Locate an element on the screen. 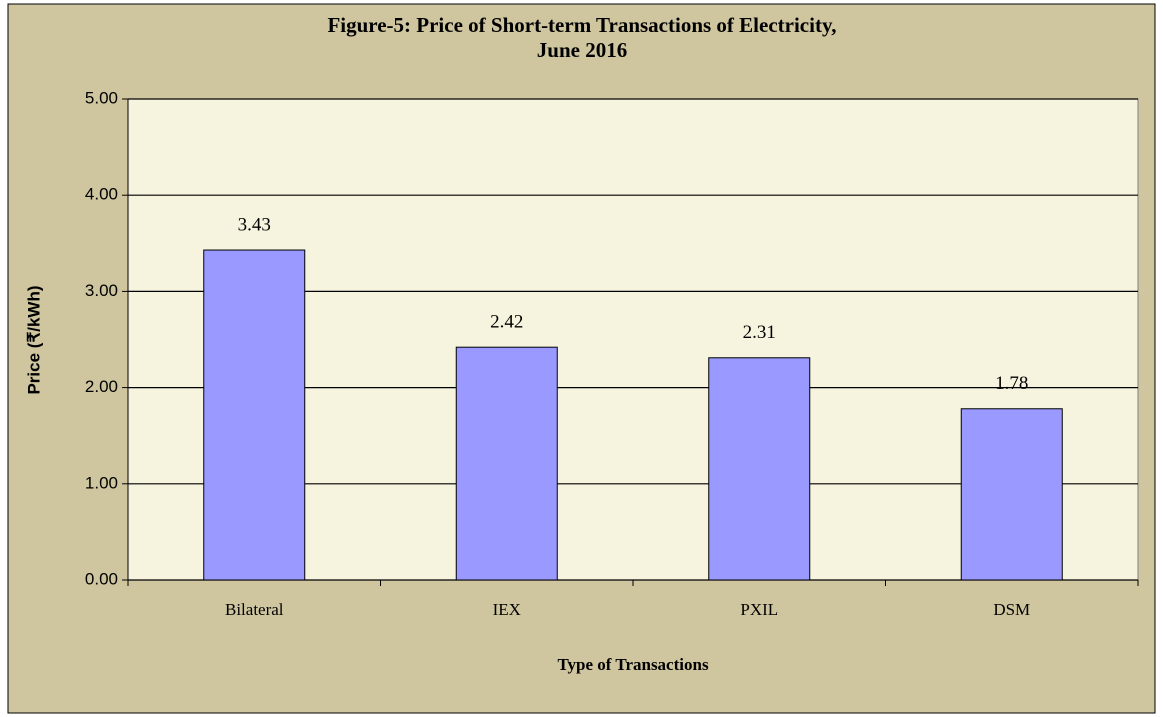  x-tick-label: DSM is located at coordinates (1011, 609).